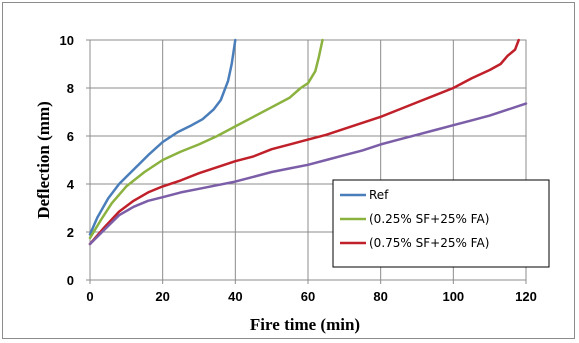 This screenshot has height=343, width=579. I want to click on y-tick-label: 6, so click(70, 136).